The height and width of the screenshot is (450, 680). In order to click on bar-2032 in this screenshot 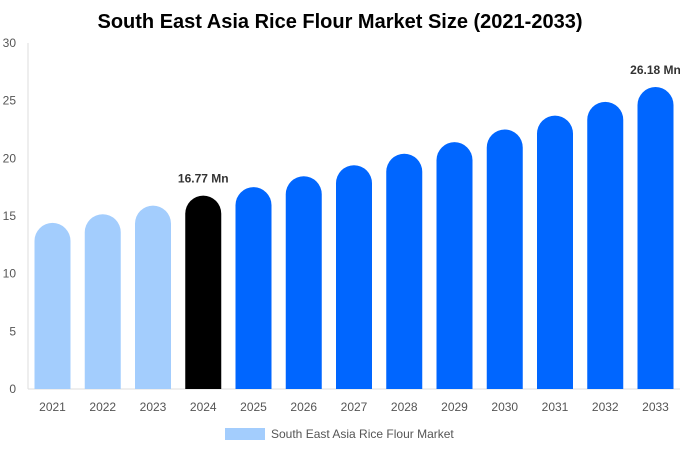, I will do `click(605, 245)`.